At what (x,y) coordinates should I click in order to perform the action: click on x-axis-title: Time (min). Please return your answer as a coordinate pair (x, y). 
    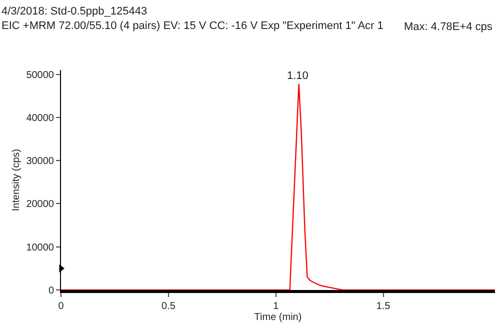
    Looking at the image, I should click on (278, 317).